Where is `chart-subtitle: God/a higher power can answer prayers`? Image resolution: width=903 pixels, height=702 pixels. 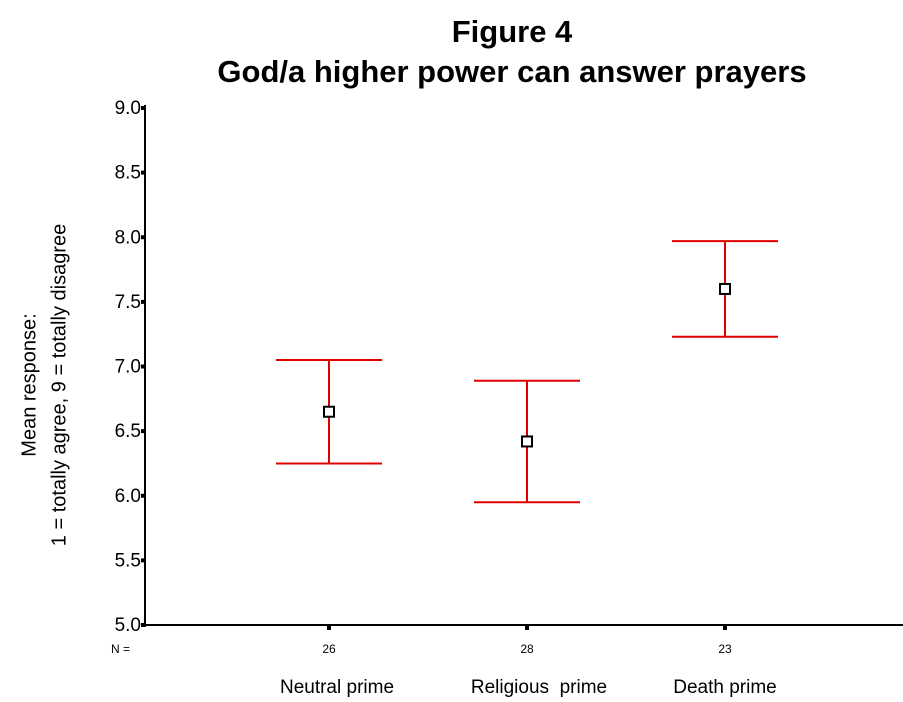
chart-subtitle: God/a higher power can answer prayers is located at coordinates (511, 71).